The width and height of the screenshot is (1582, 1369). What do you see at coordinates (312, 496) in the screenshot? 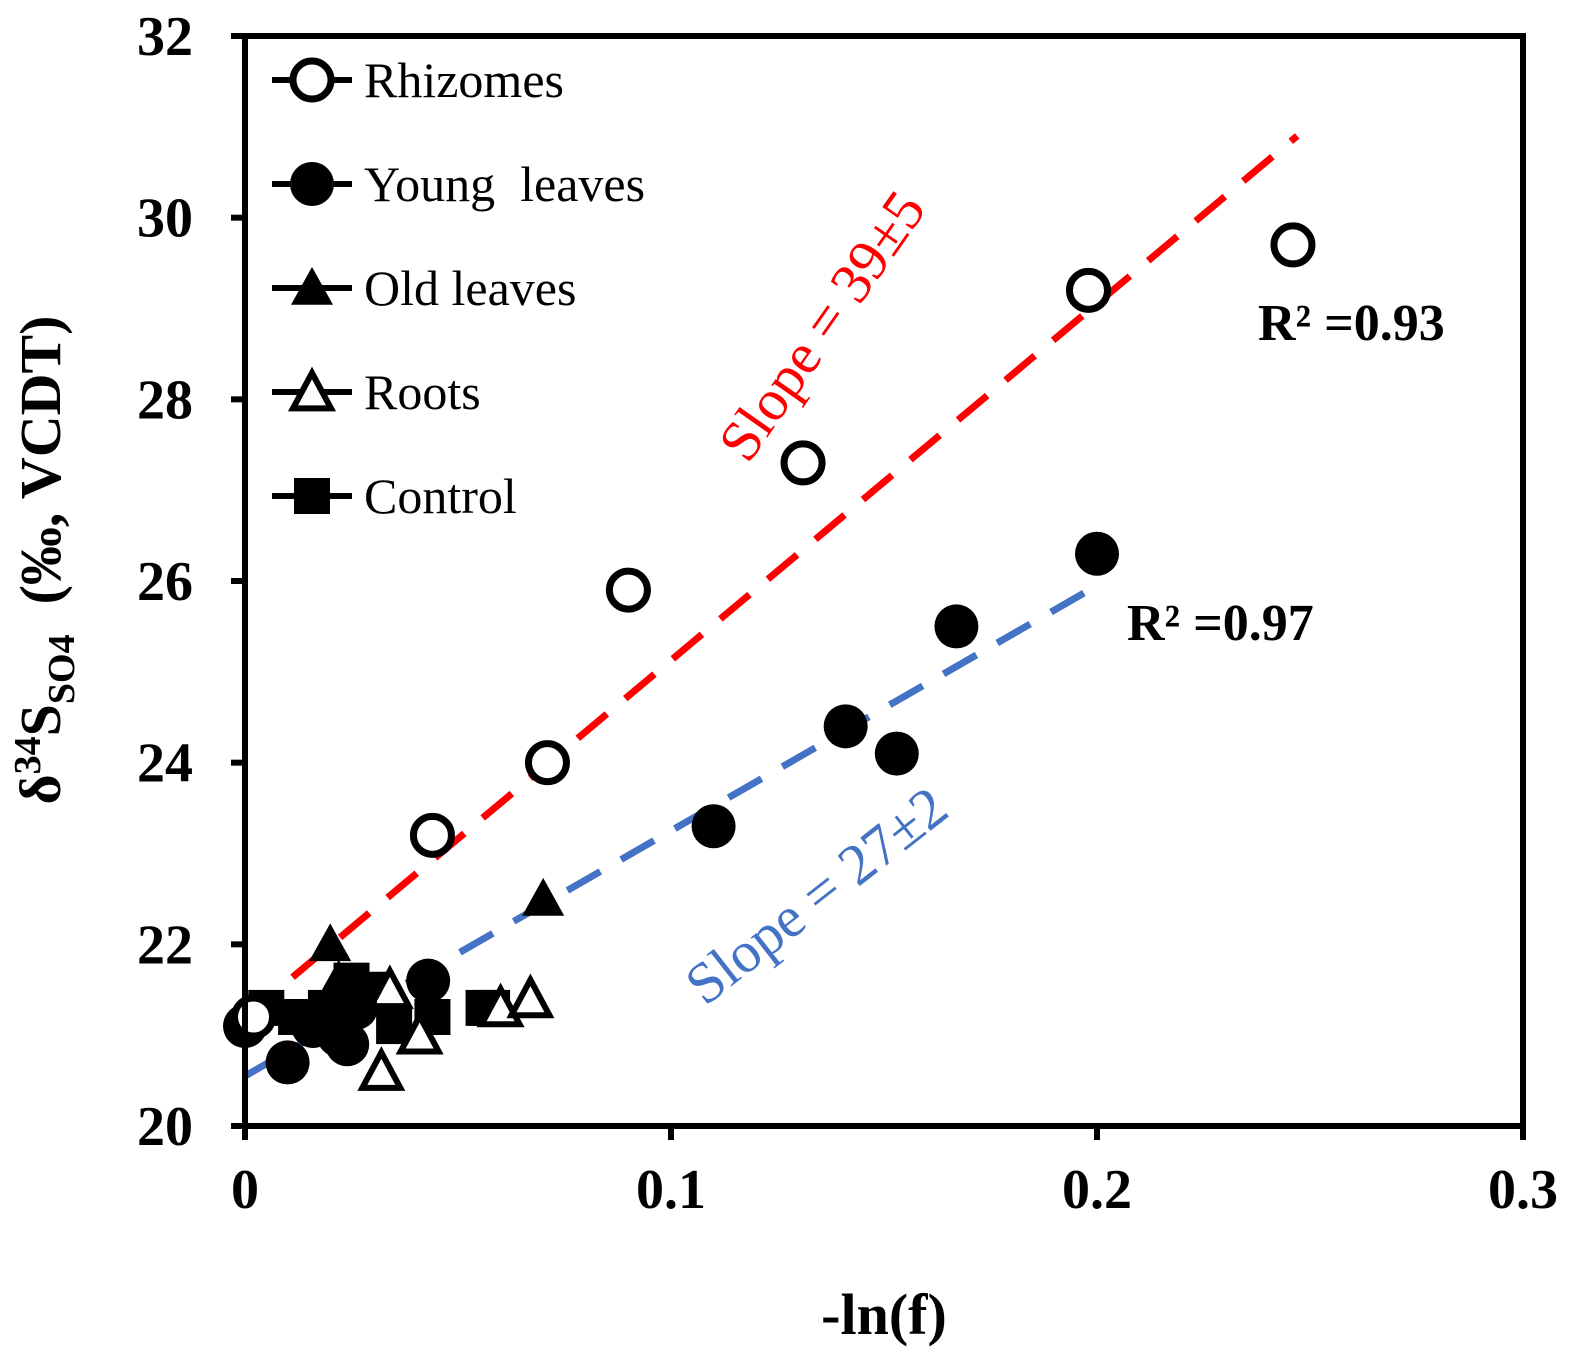
I see `legend-marker-control` at bounding box center [312, 496].